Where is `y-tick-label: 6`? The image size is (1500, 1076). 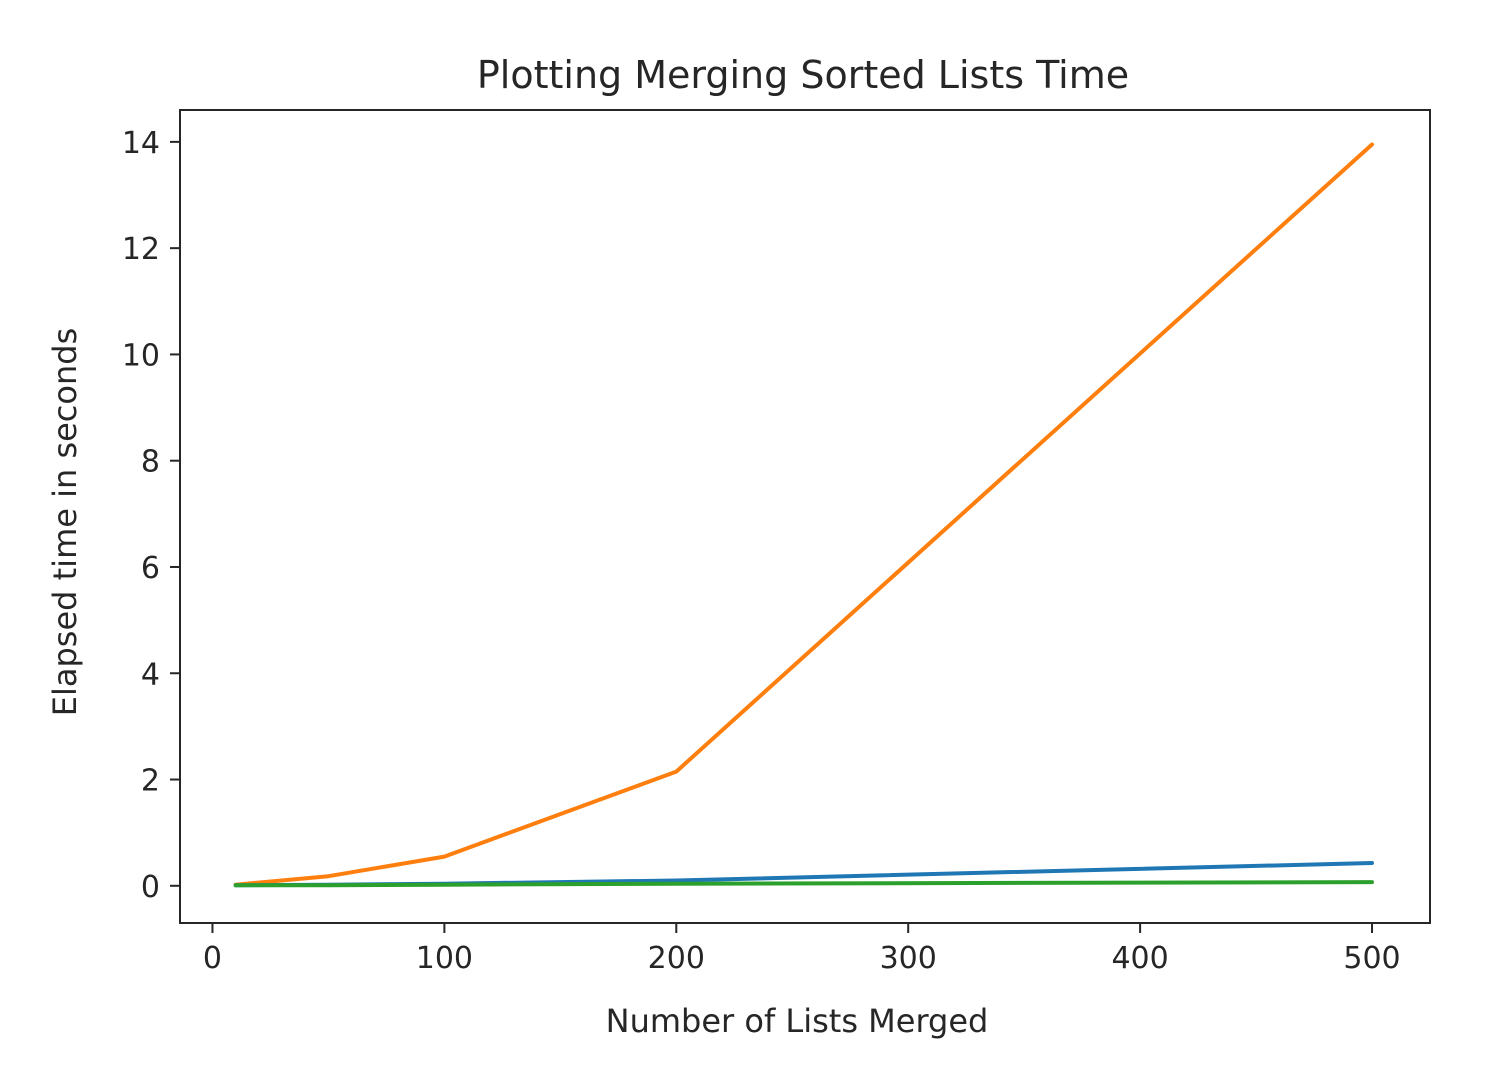
y-tick-label: 6 is located at coordinates (150, 568).